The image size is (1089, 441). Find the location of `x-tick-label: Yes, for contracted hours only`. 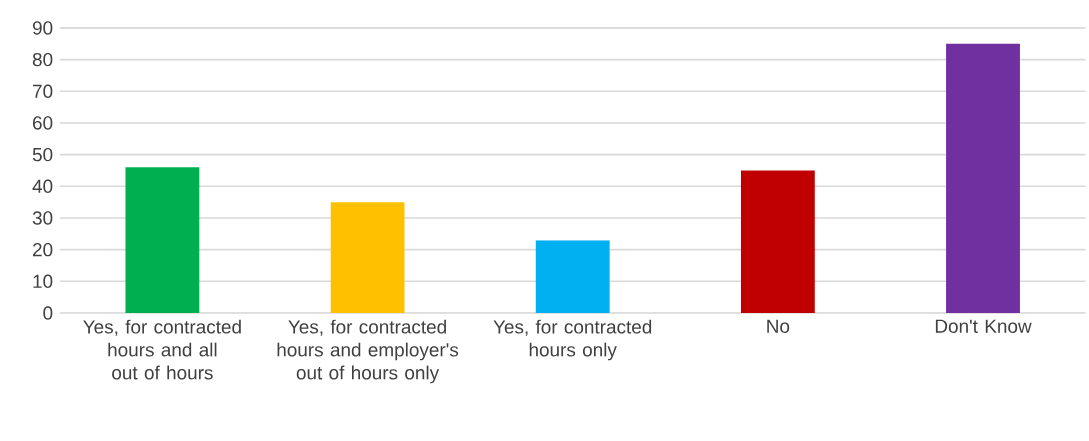

x-tick-label: Yes, for contracted hours only is located at coordinates (572, 340).